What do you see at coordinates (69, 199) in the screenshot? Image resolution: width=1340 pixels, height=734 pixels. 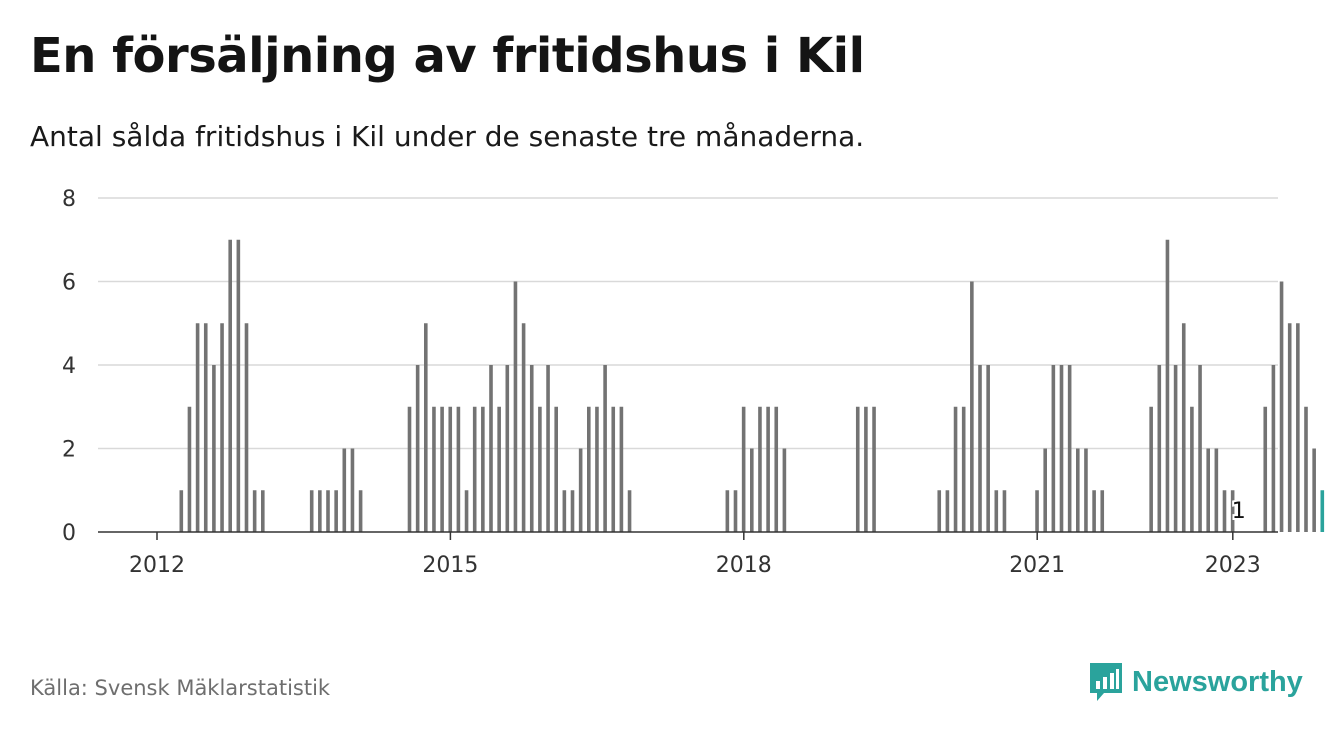 I see `y-tick-label: 8` at bounding box center [69, 199].